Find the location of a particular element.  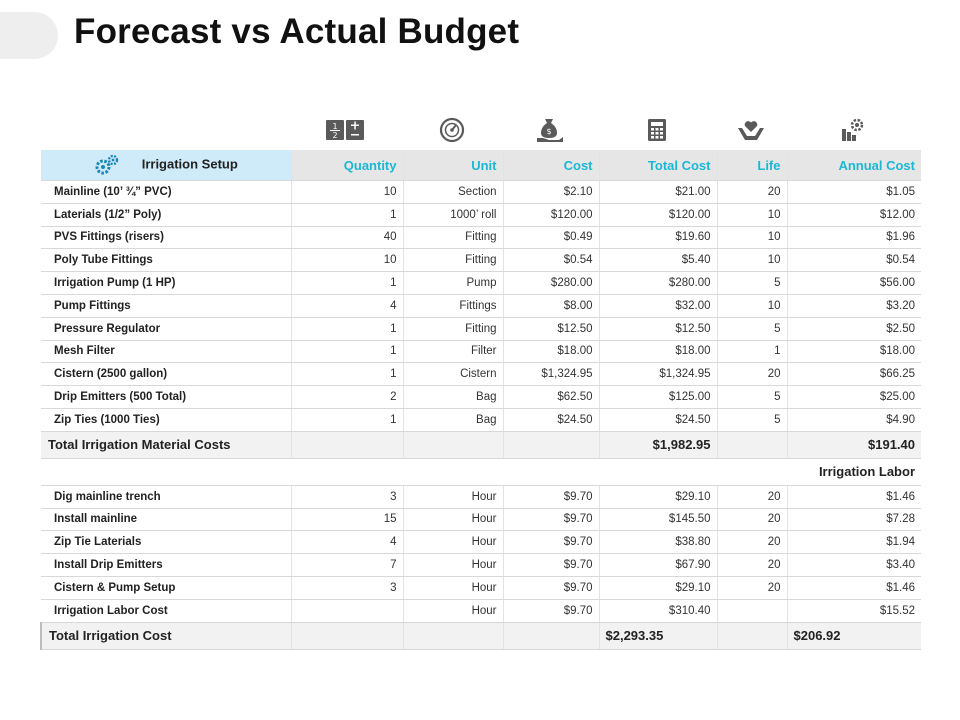

header-unit: Unit is located at coordinates (453, 165).